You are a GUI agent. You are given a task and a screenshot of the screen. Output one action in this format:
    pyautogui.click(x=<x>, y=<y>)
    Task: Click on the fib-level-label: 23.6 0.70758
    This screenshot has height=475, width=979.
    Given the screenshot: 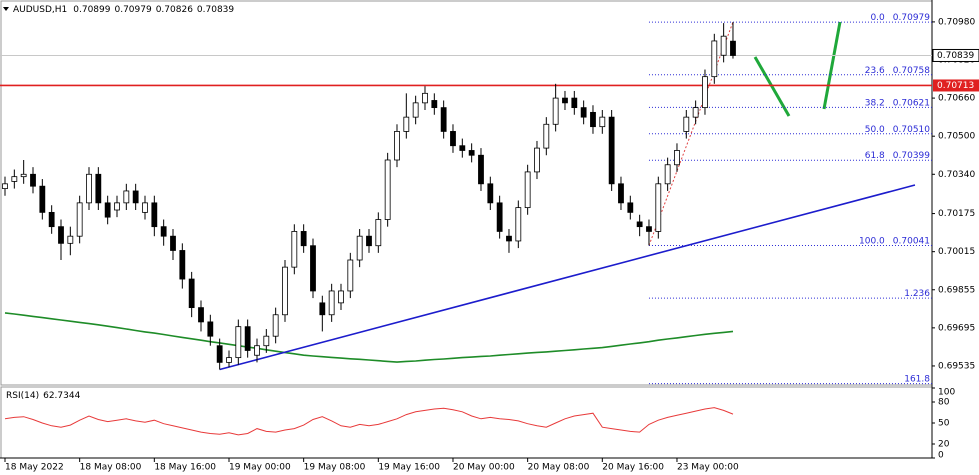 What is the action you would take?
    pyautogui.click(x=898, y=70)
    